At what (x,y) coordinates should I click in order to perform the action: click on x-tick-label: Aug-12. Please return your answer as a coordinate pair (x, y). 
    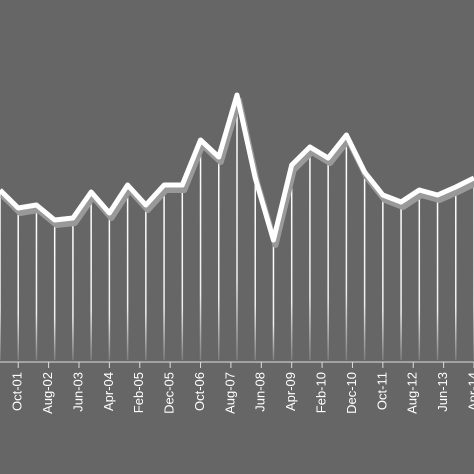
    Looking at the image, I should click on (412, 393).